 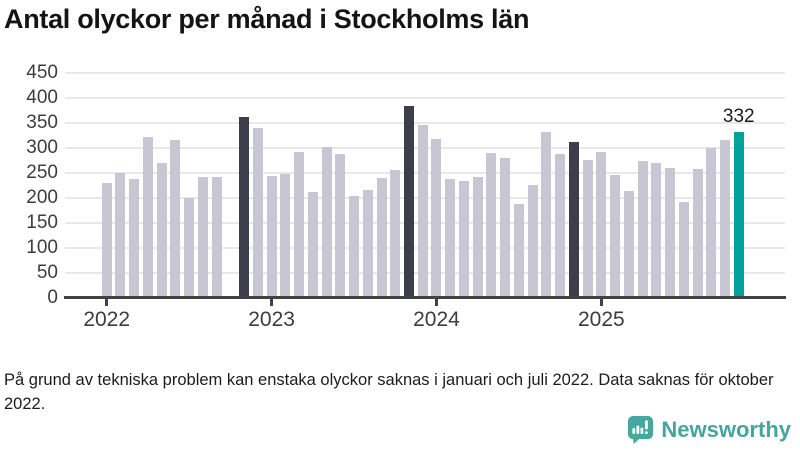 I want to click on x-axis-tick-2022, so click(x=107, y=302).